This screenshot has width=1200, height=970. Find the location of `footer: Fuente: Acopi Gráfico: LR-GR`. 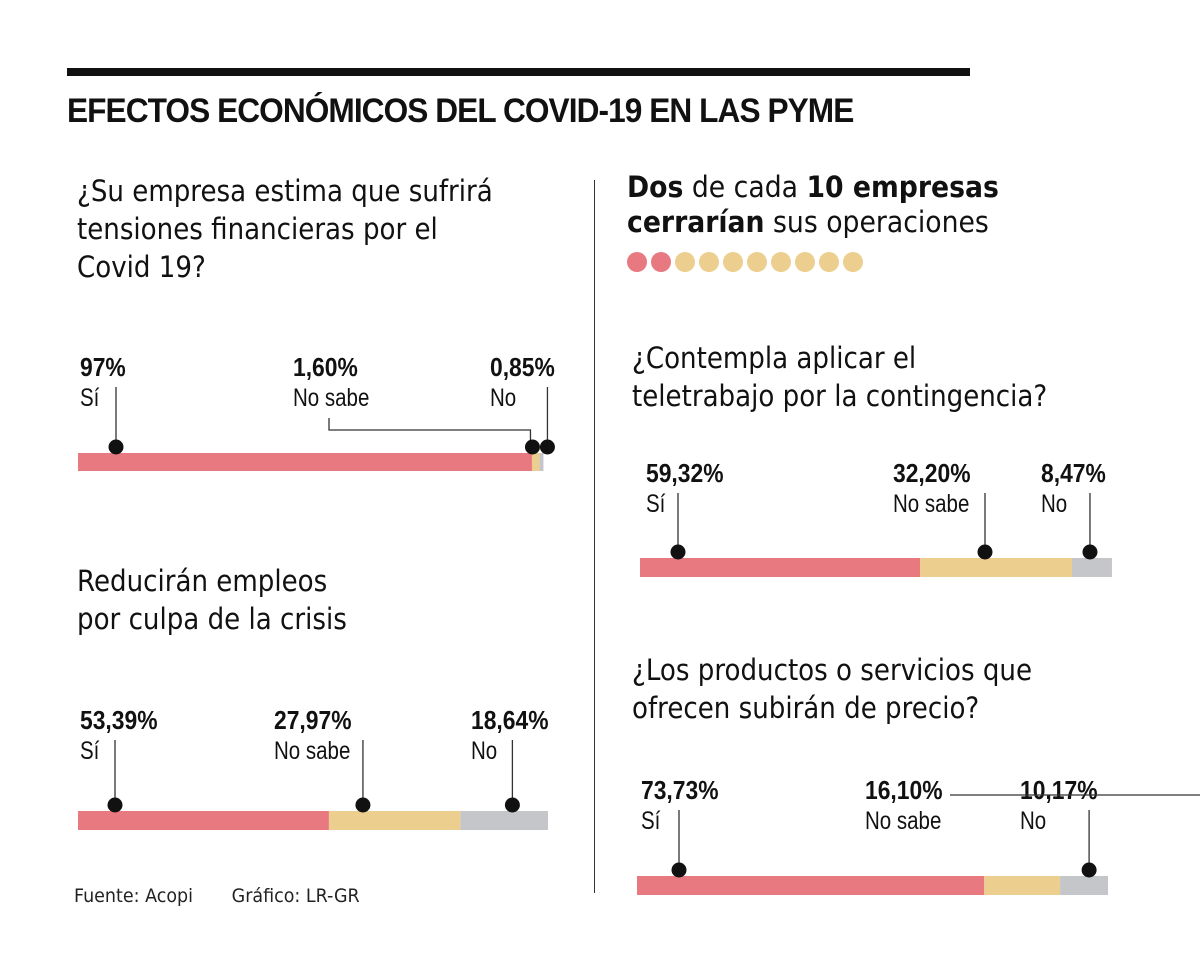

footer: Fuente: Acopi Gráfico: LR-GR is located at coordinates (233, 896).